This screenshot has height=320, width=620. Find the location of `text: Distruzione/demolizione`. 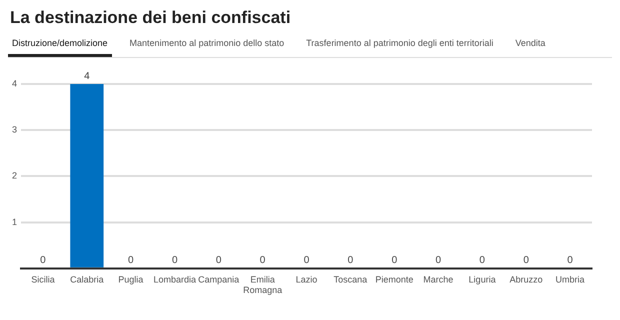

text: Distruzione/demolizione is located at coordinates (60, 46).